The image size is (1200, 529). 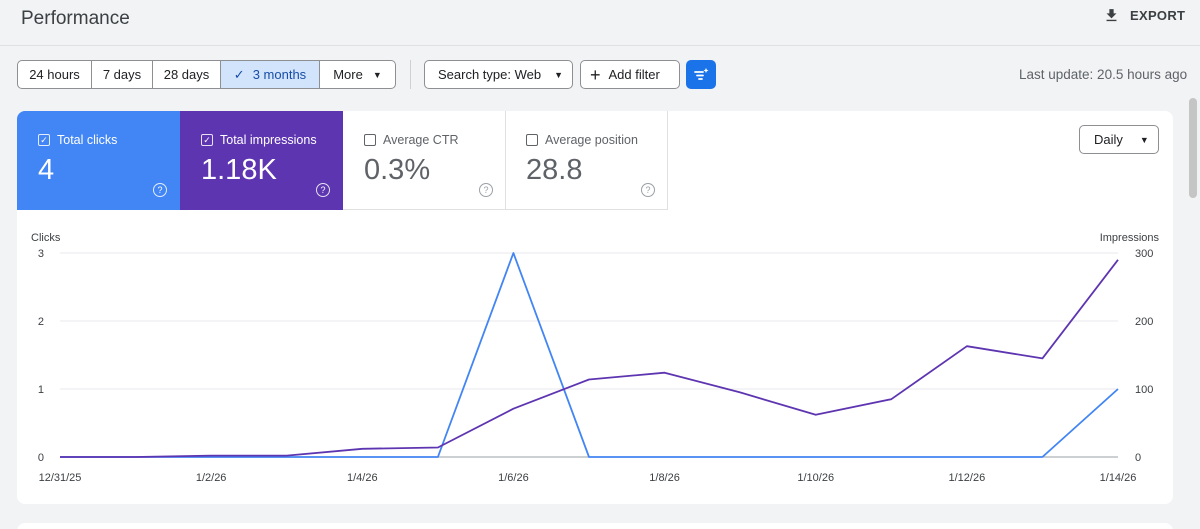 I want to click on metric-label-text: Total clicks, so click(x=87, y=140).